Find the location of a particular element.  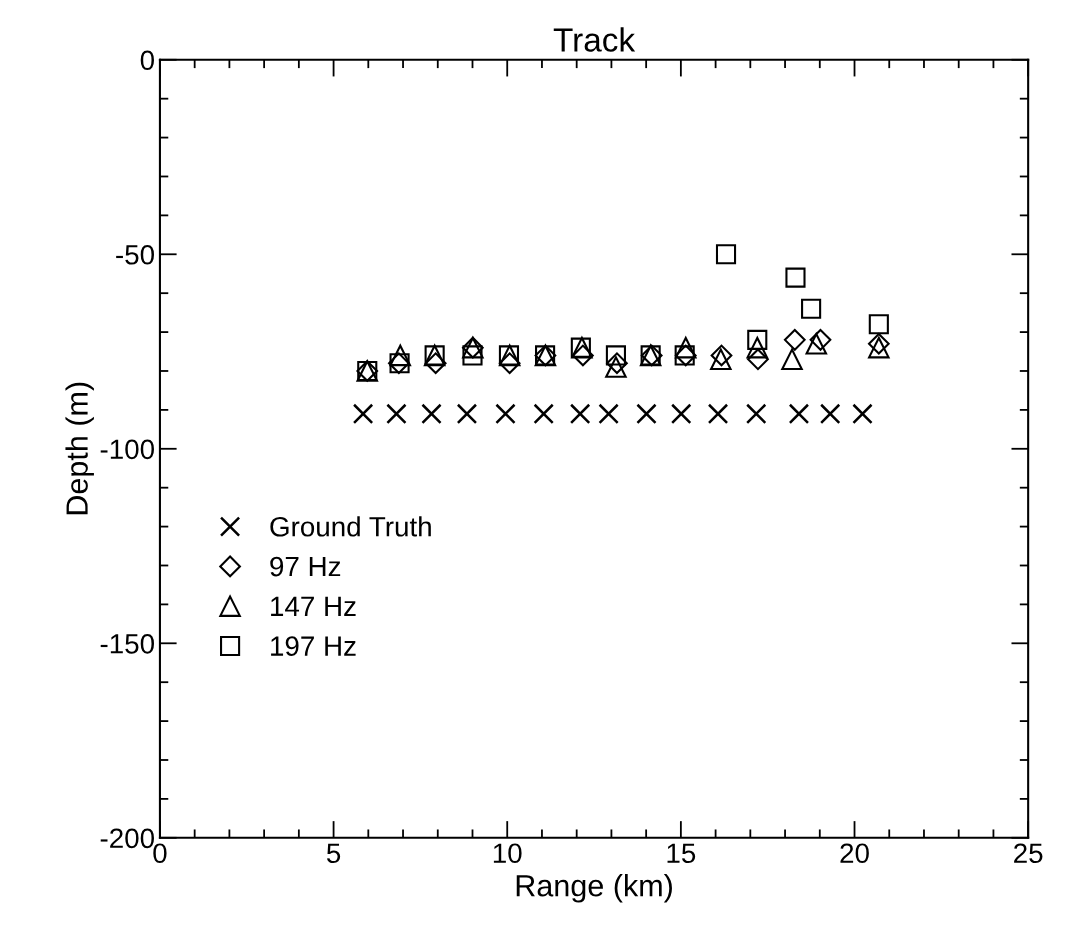

y-tick-label: 0 is located at coordinates (147, 60).